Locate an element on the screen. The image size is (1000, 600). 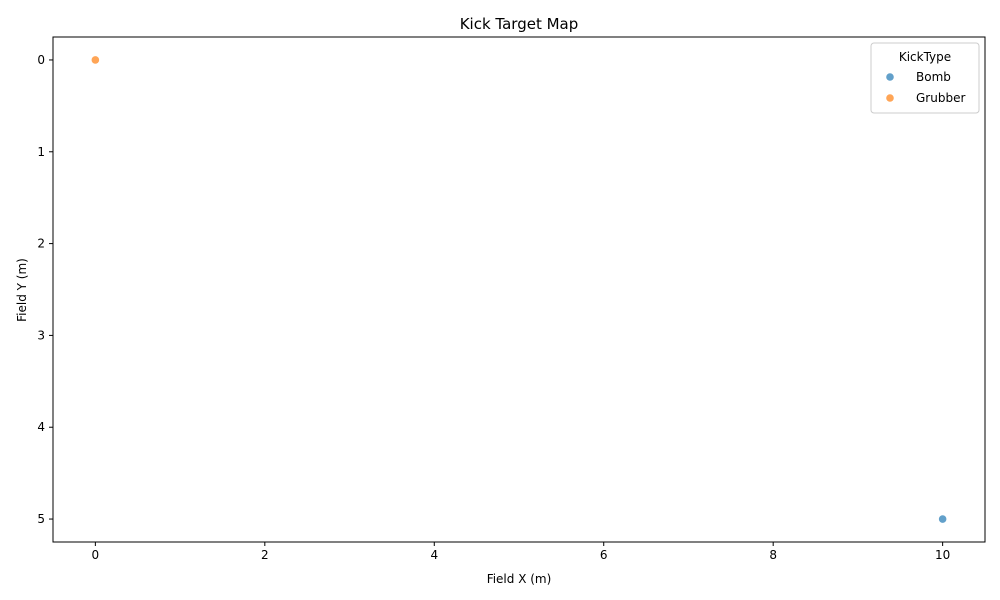
x-tick-label: 0 is located at coordinates (96, 555).